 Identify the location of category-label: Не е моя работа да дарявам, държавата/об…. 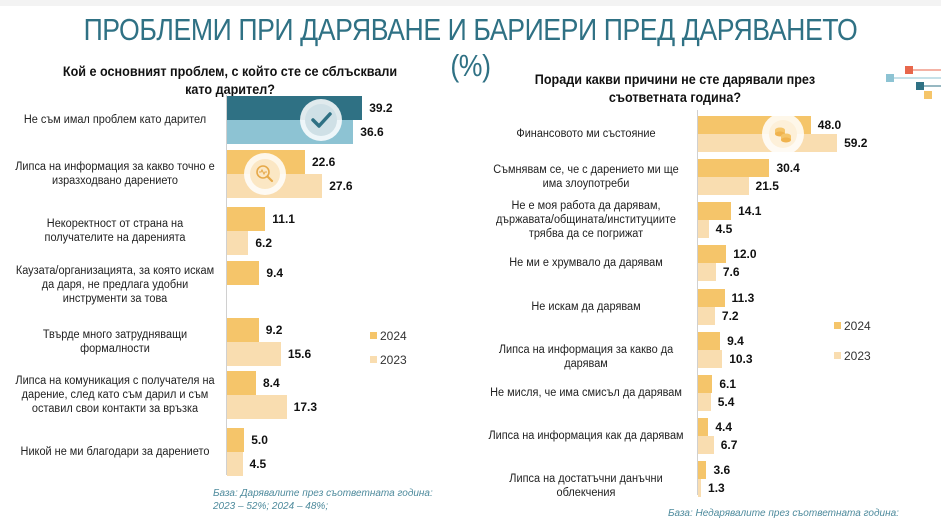
(586, 220).